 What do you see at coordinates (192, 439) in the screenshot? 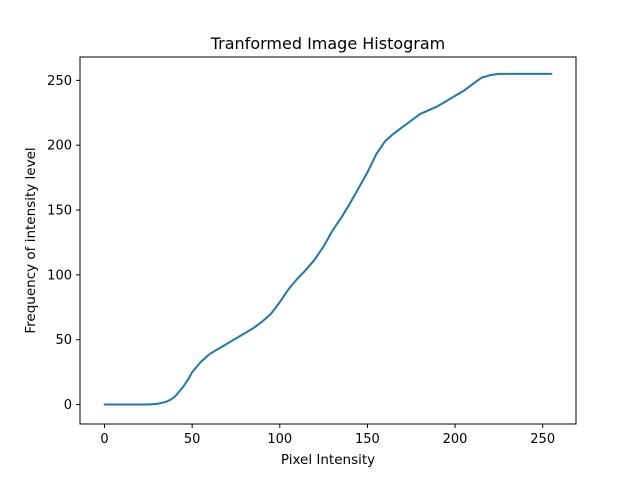
I see `x-tick-label: 50` at bounding box center [192, 439].